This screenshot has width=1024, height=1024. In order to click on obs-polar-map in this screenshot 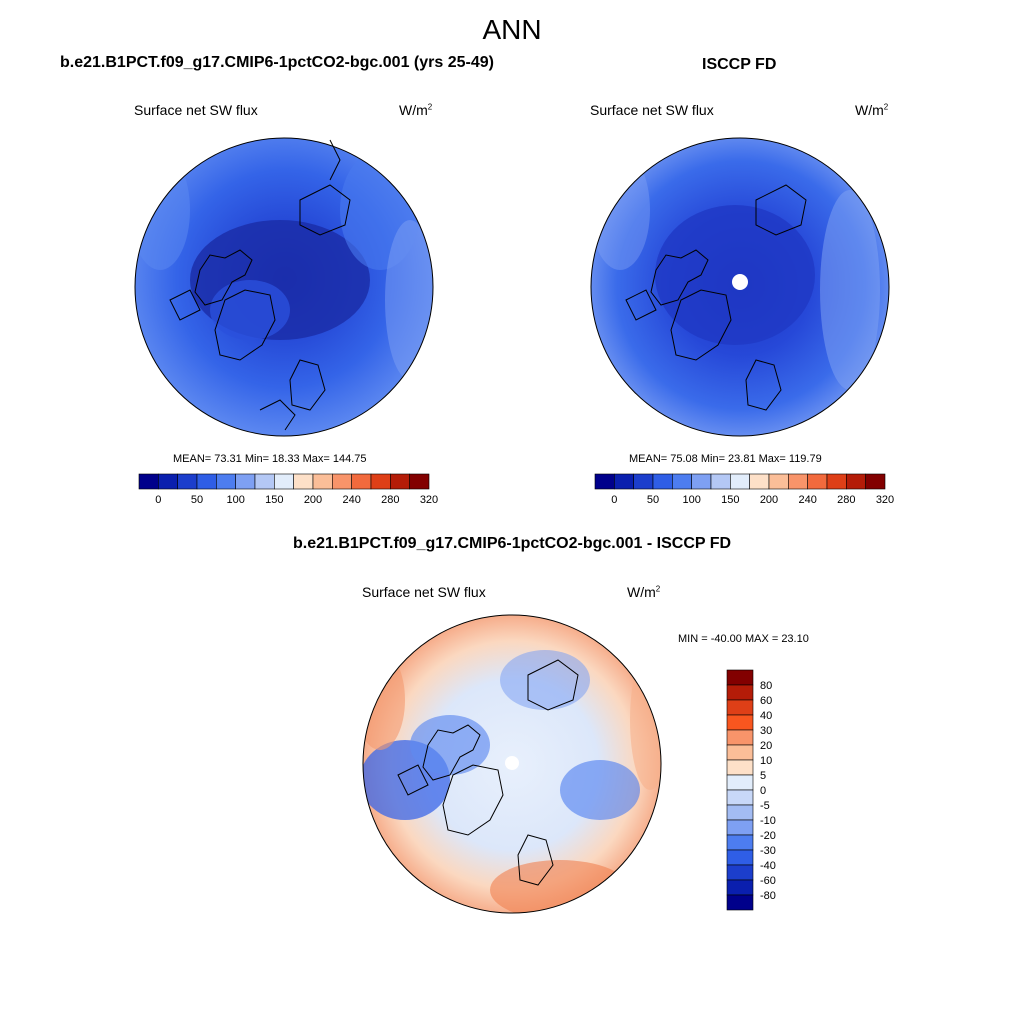, I will do `click(740, 287)`.